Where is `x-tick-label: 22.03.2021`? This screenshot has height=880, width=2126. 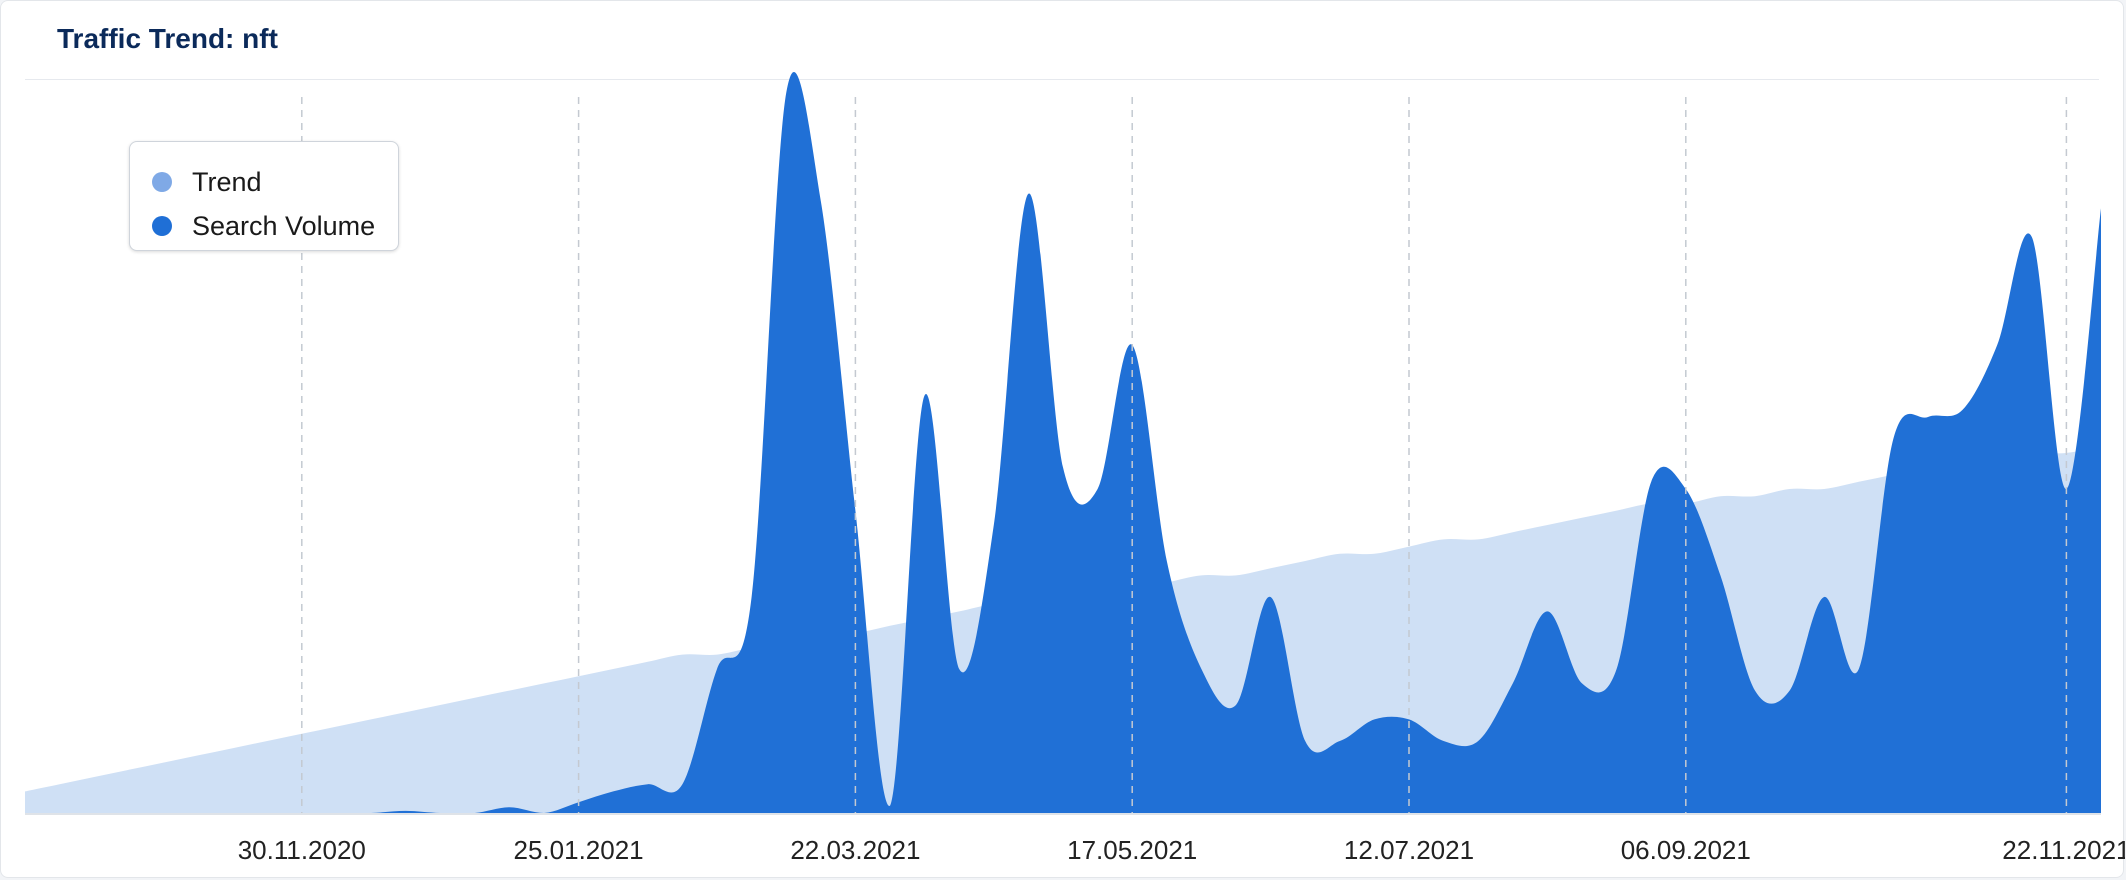 x-tick-label: 22.03.2021 is located at coordinates (855, 850).